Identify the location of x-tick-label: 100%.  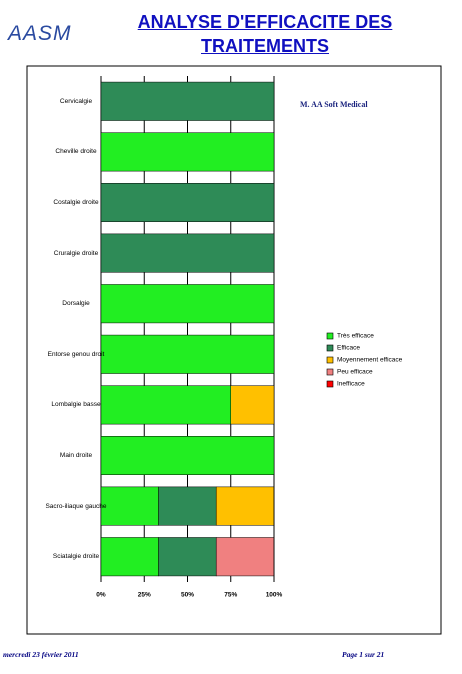
(274, 595).